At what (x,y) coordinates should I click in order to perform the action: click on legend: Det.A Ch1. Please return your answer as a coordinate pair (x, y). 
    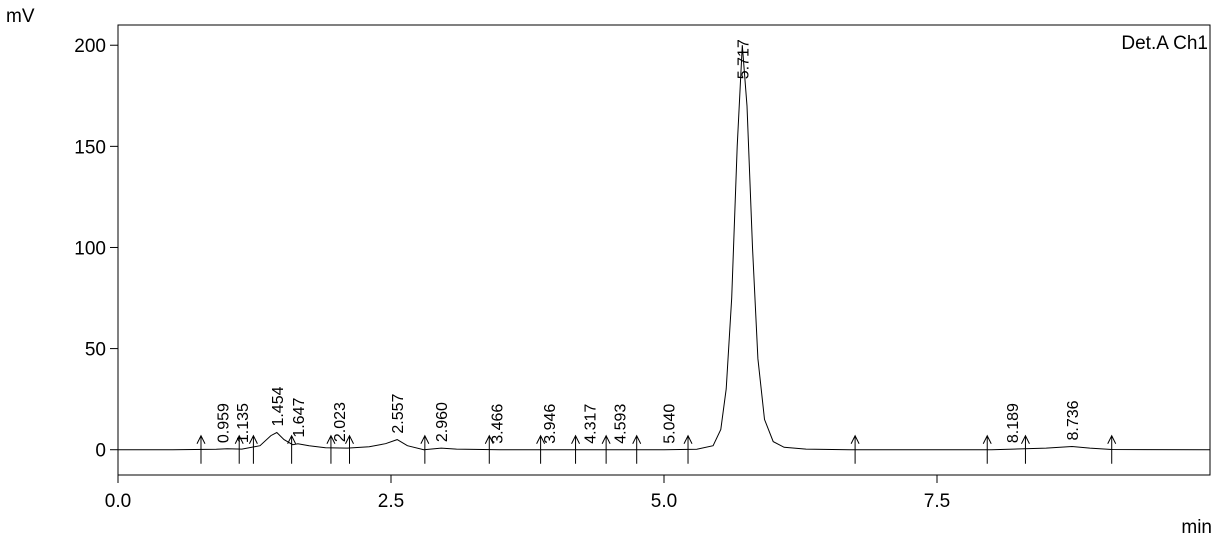
    Looking at the image, I should click on (1164, 43).